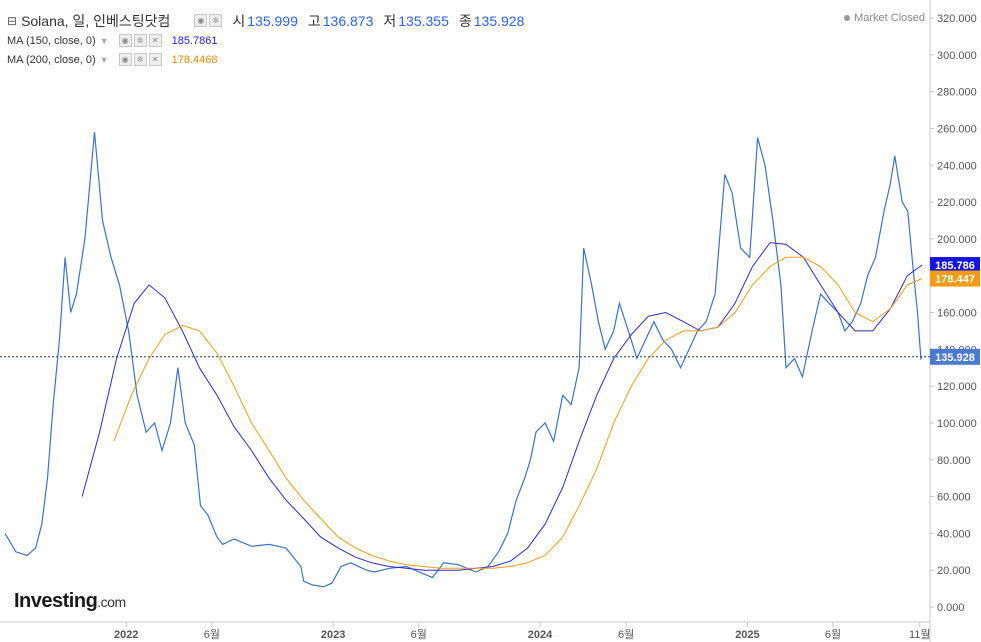  Describe the element at coordinates (957, 203) in the screenshot. I see `y-tick-label: 220.000` at that location.